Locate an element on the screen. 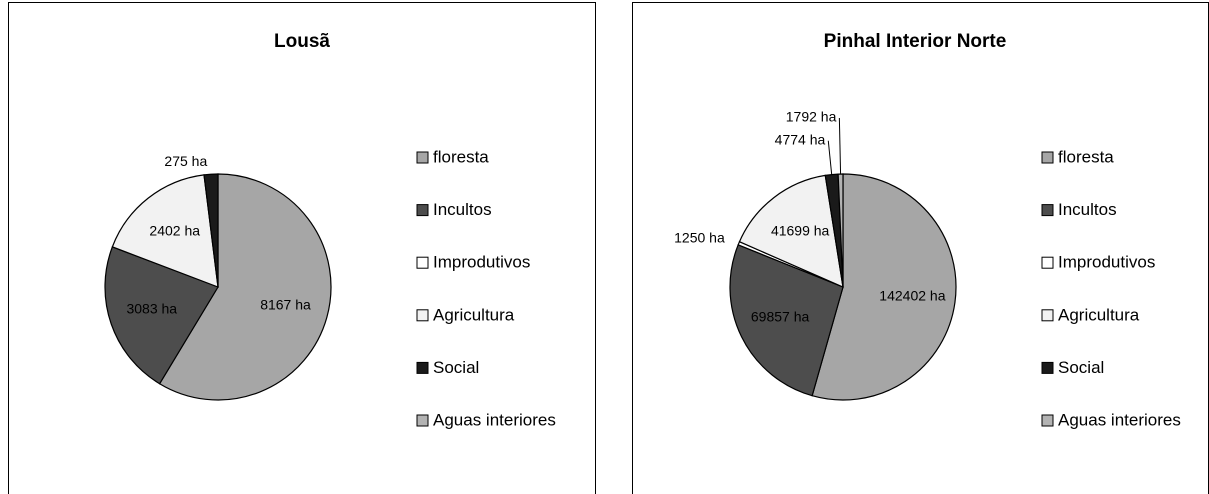 This screenshot has width=1209, height=494. data-label: 3083 ha is located at coordinates (151, 309).